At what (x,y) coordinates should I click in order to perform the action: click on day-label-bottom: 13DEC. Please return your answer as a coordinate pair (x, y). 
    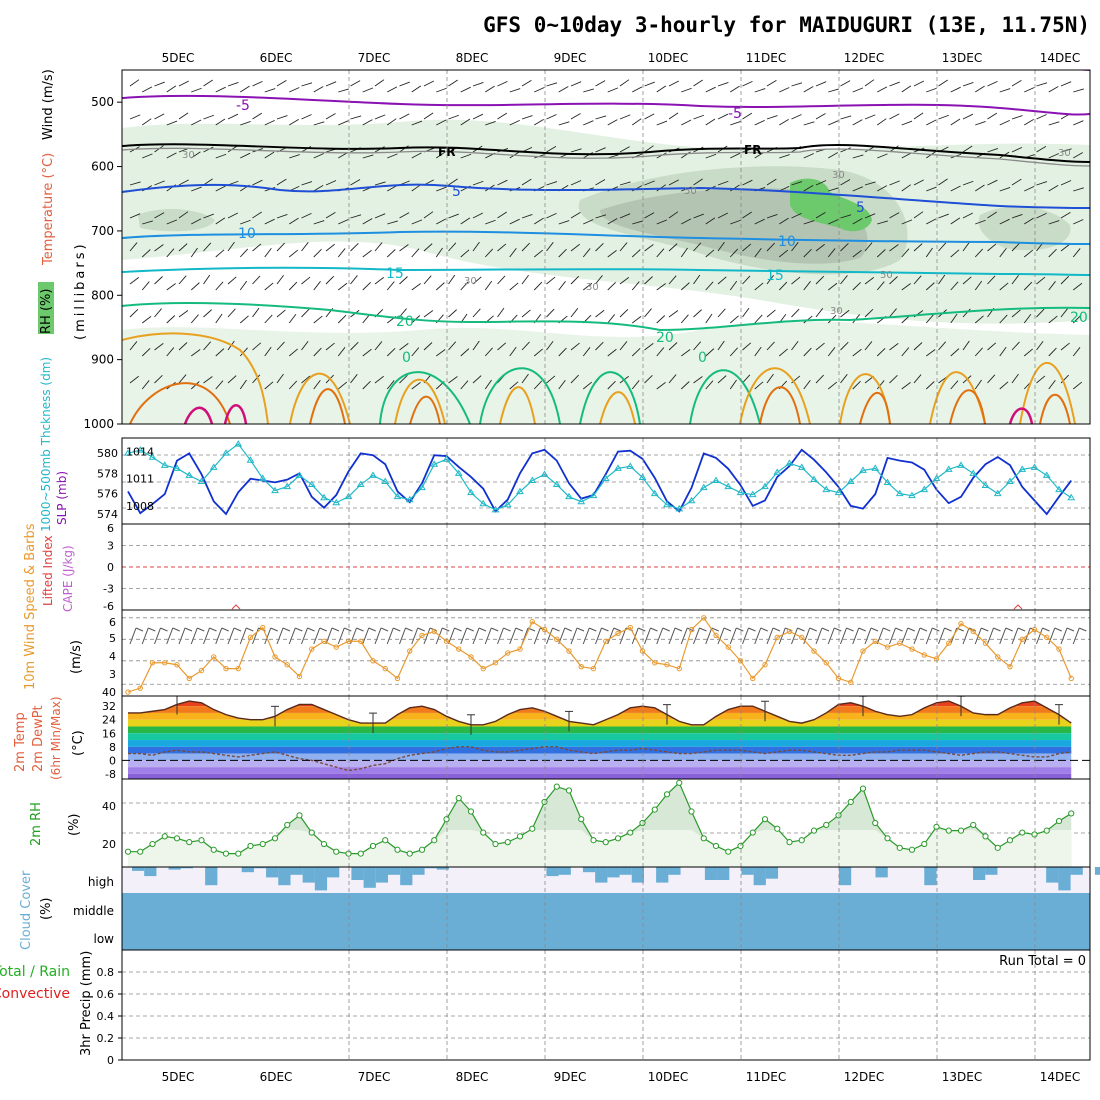
    Looking at the image, I should click on (962, 1077).